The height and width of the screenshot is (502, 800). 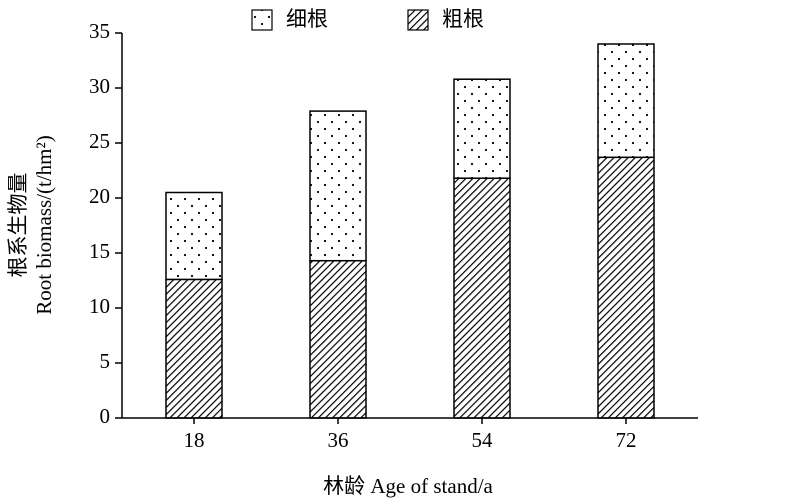 What do you see at coordinates (99, 31) in the screenshot?
I see `y-tick-label: 35` at bounding box center [99, 31].